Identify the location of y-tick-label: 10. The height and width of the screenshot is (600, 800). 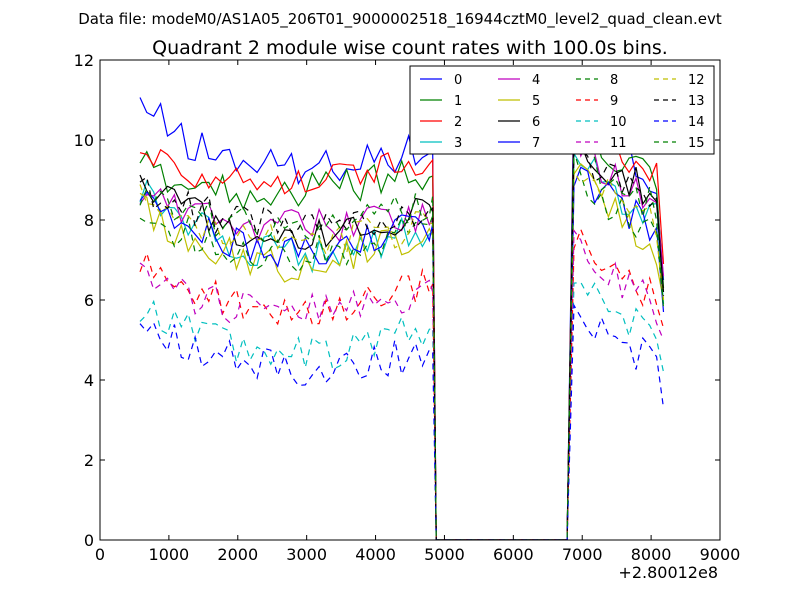
(84, 140).